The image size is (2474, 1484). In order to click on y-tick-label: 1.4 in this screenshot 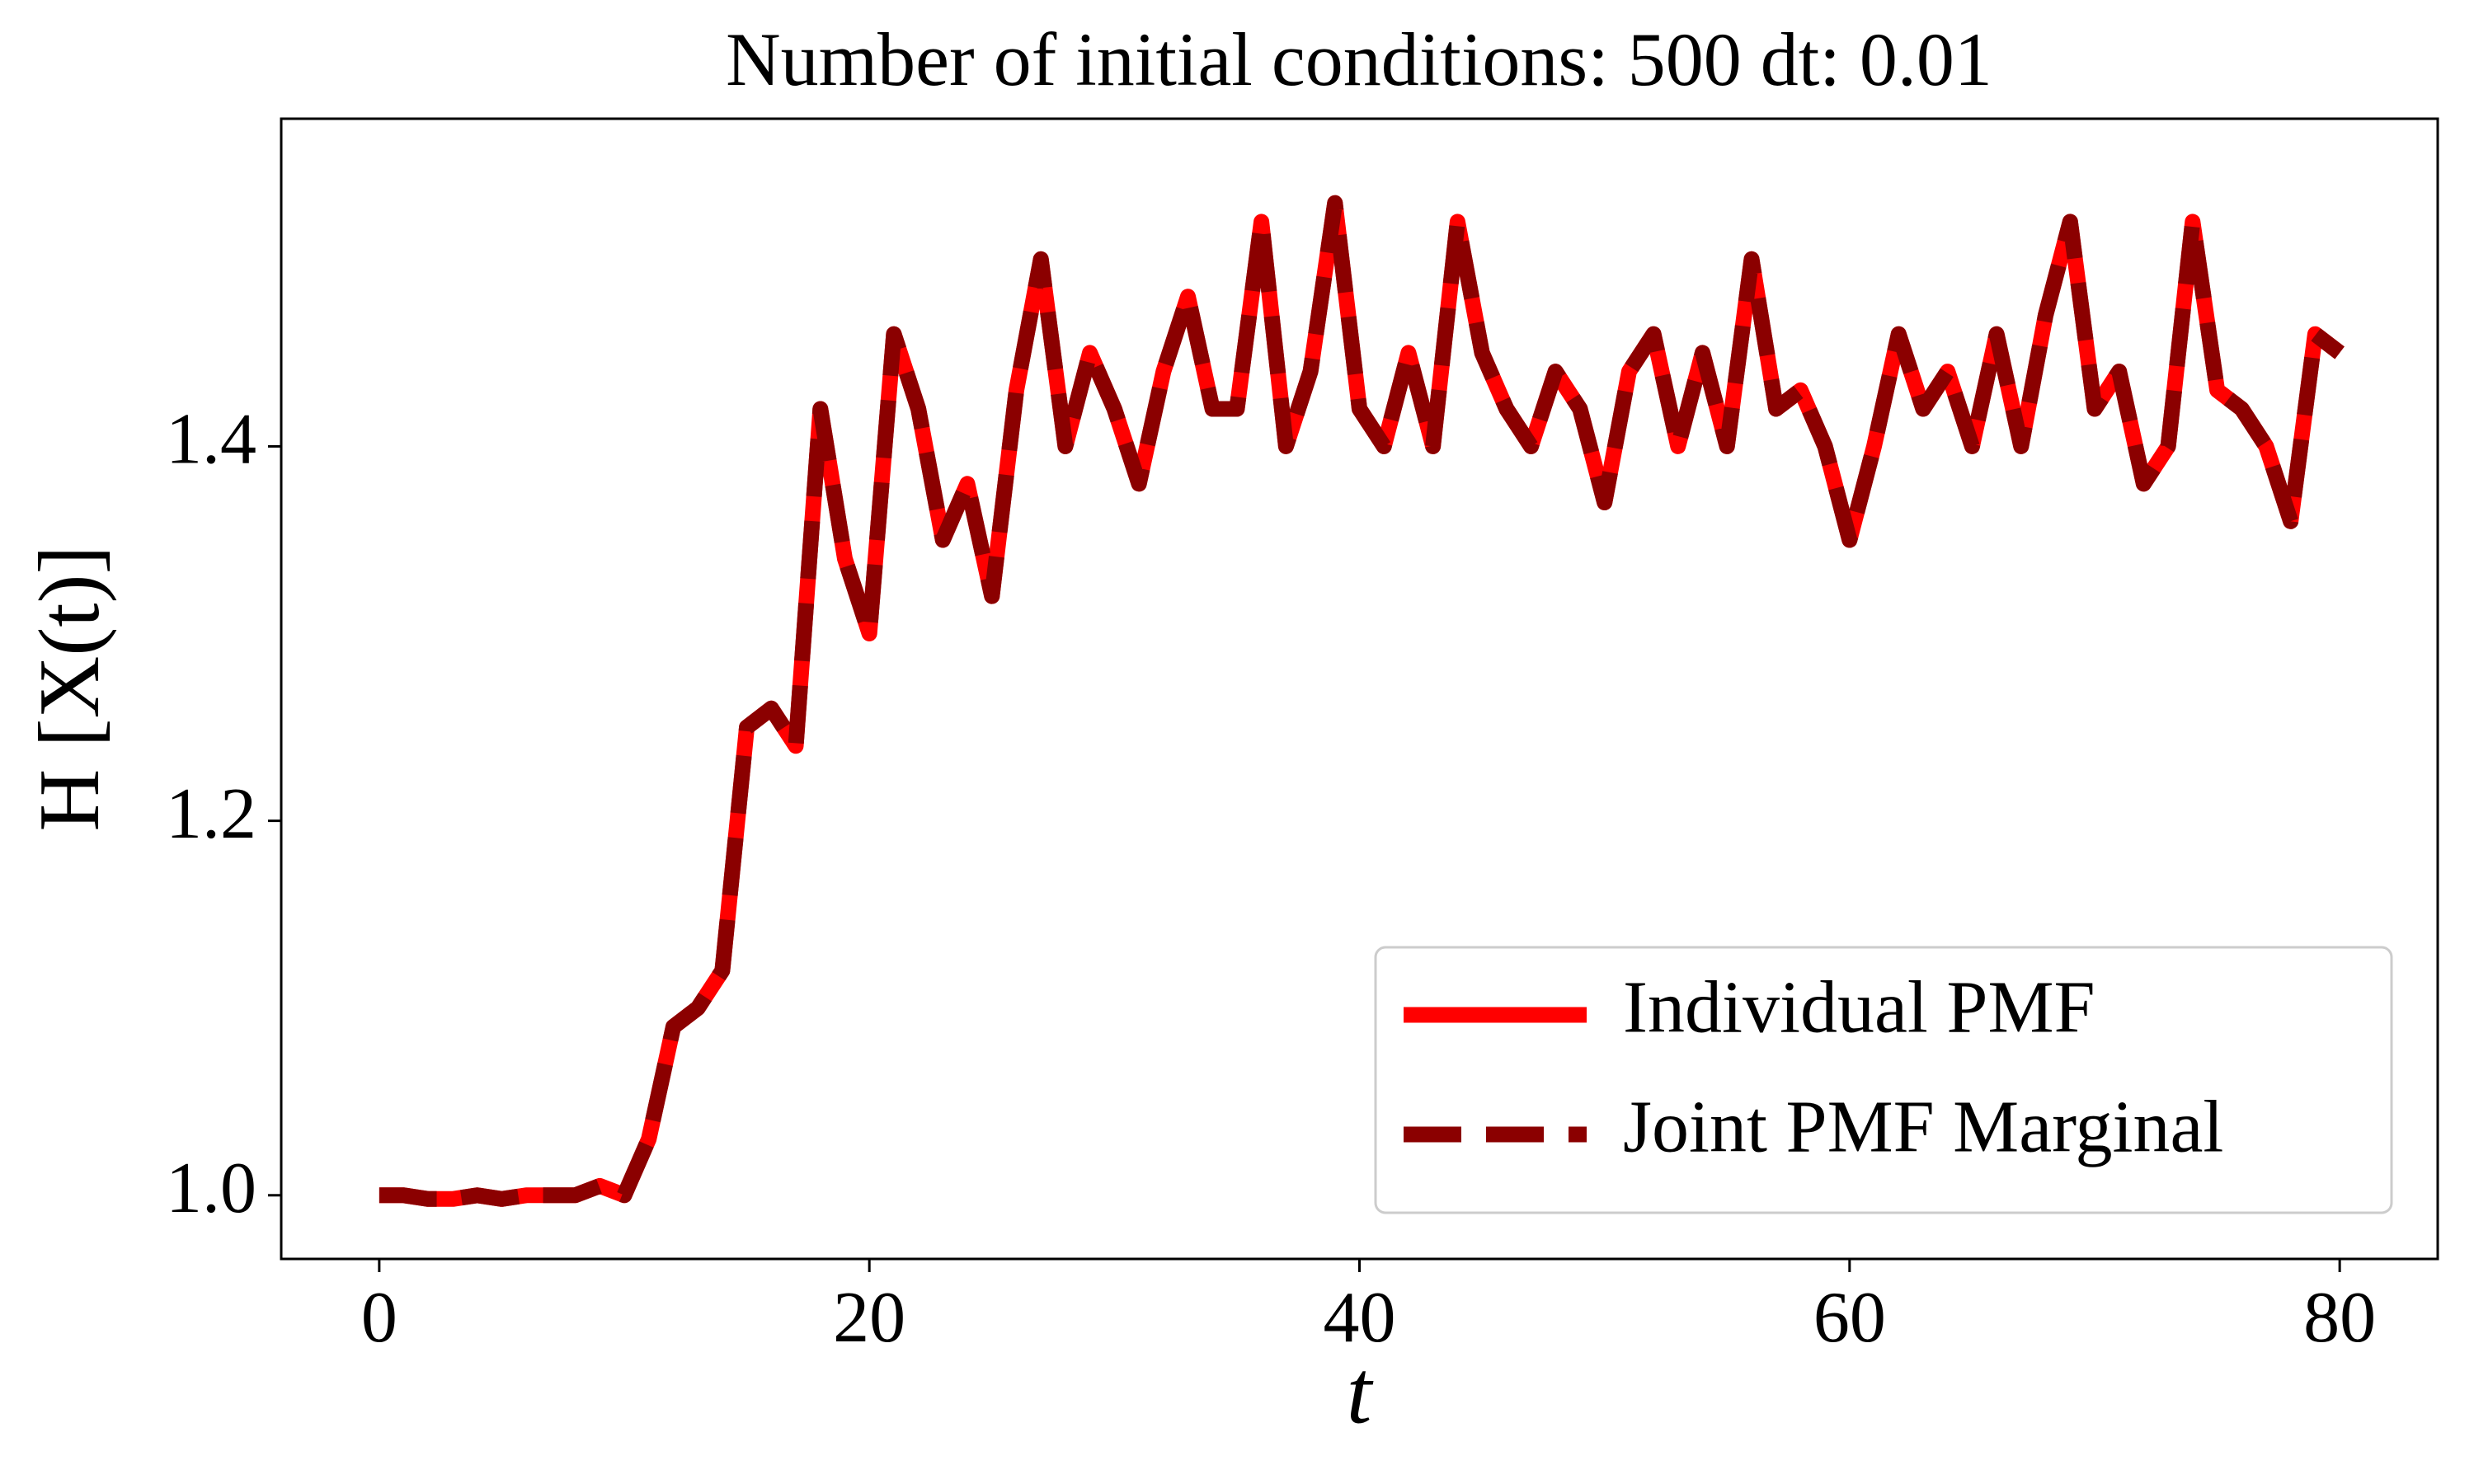, I will do `click(211, 440)`.